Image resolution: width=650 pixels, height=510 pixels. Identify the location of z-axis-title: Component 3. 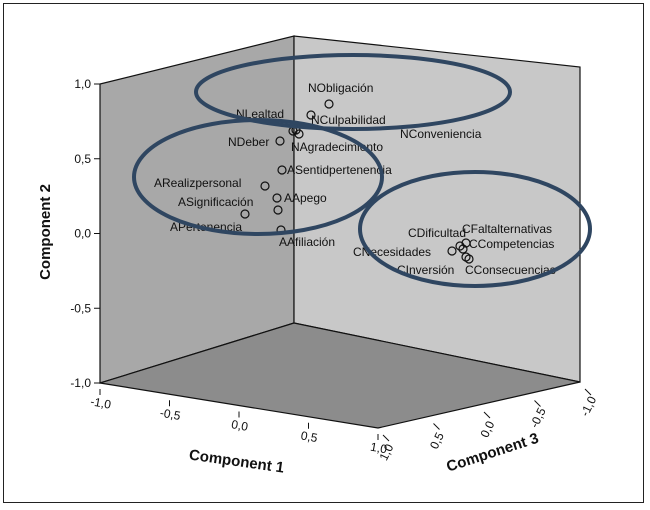
(492, 453).